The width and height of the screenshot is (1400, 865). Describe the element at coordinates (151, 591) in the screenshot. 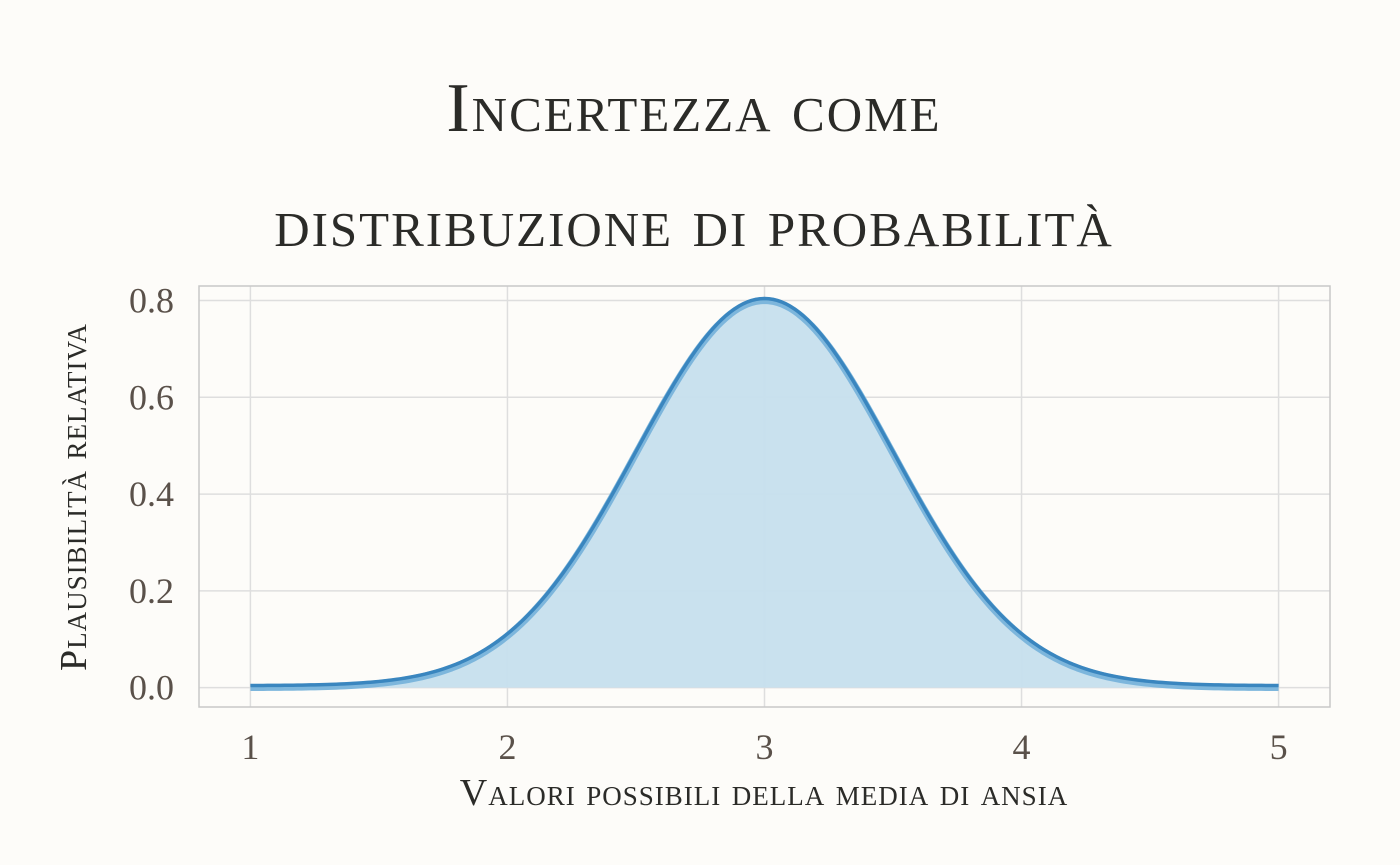

I see `y-tick-label: 0.2` at that location.